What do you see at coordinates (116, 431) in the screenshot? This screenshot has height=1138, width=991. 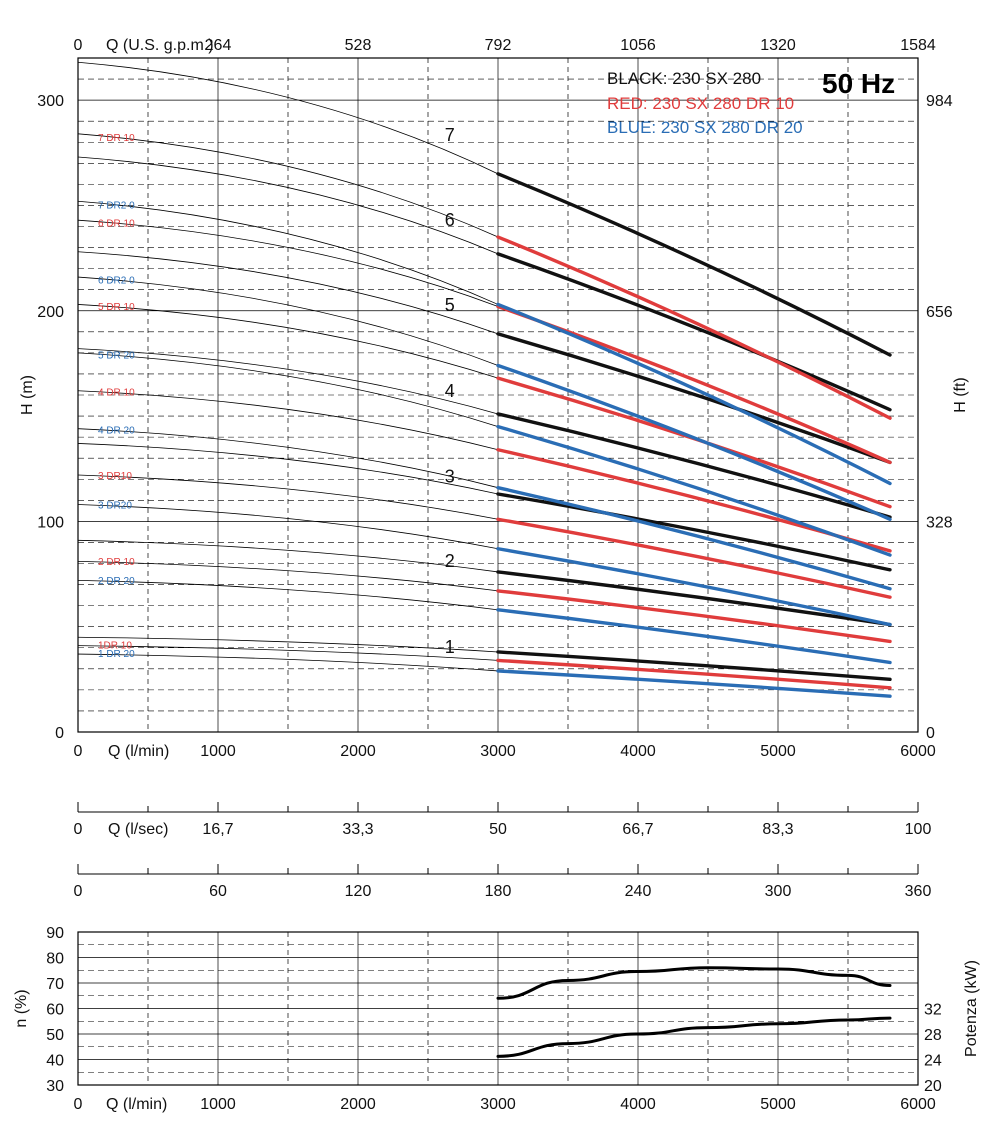 I see `curve-label-4-dr-20: 4 DR 20` at bounding box center [116, 431].